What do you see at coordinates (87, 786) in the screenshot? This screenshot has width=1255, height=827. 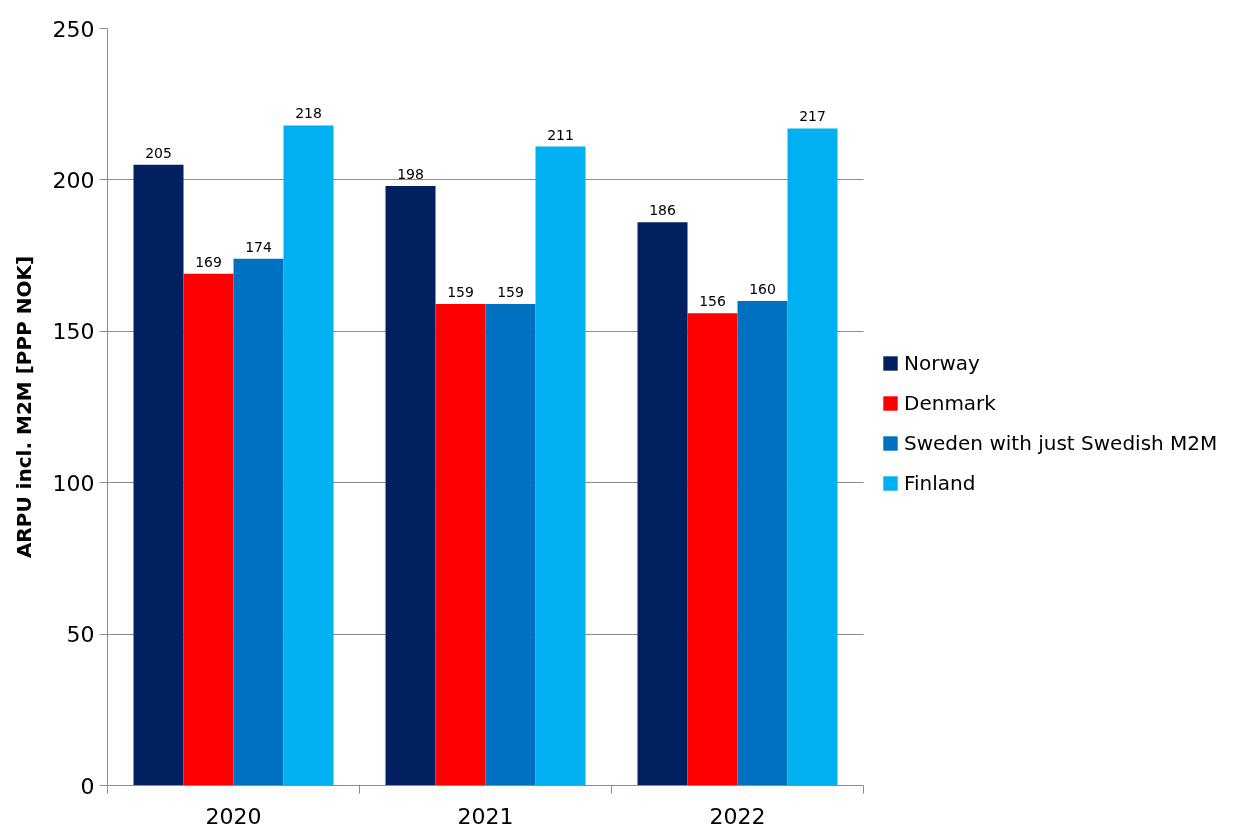 I see `y-tick-label: 0` at bounding box center [87, 786].